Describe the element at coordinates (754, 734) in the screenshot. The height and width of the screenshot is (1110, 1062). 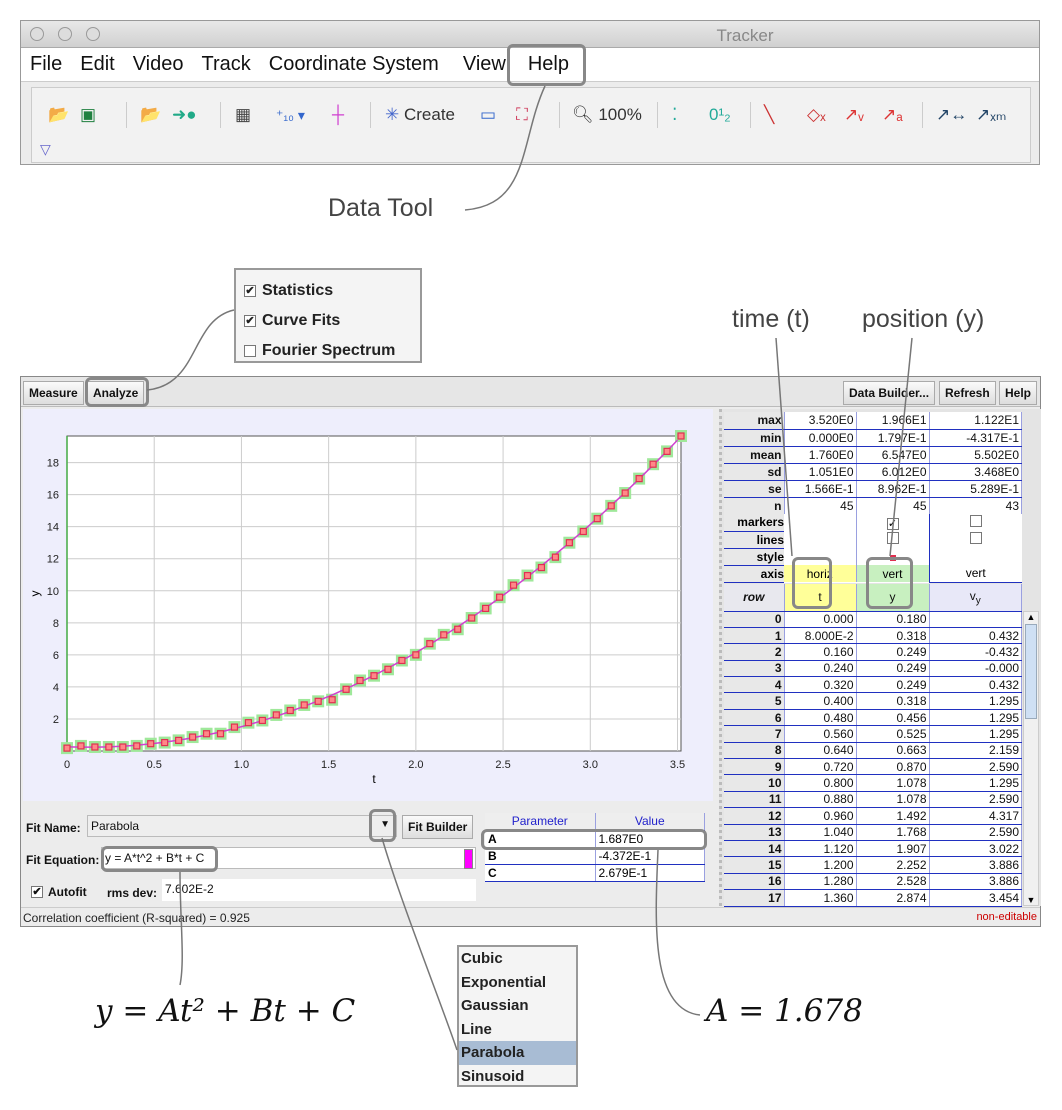
I see `row-index: 7` at that location.